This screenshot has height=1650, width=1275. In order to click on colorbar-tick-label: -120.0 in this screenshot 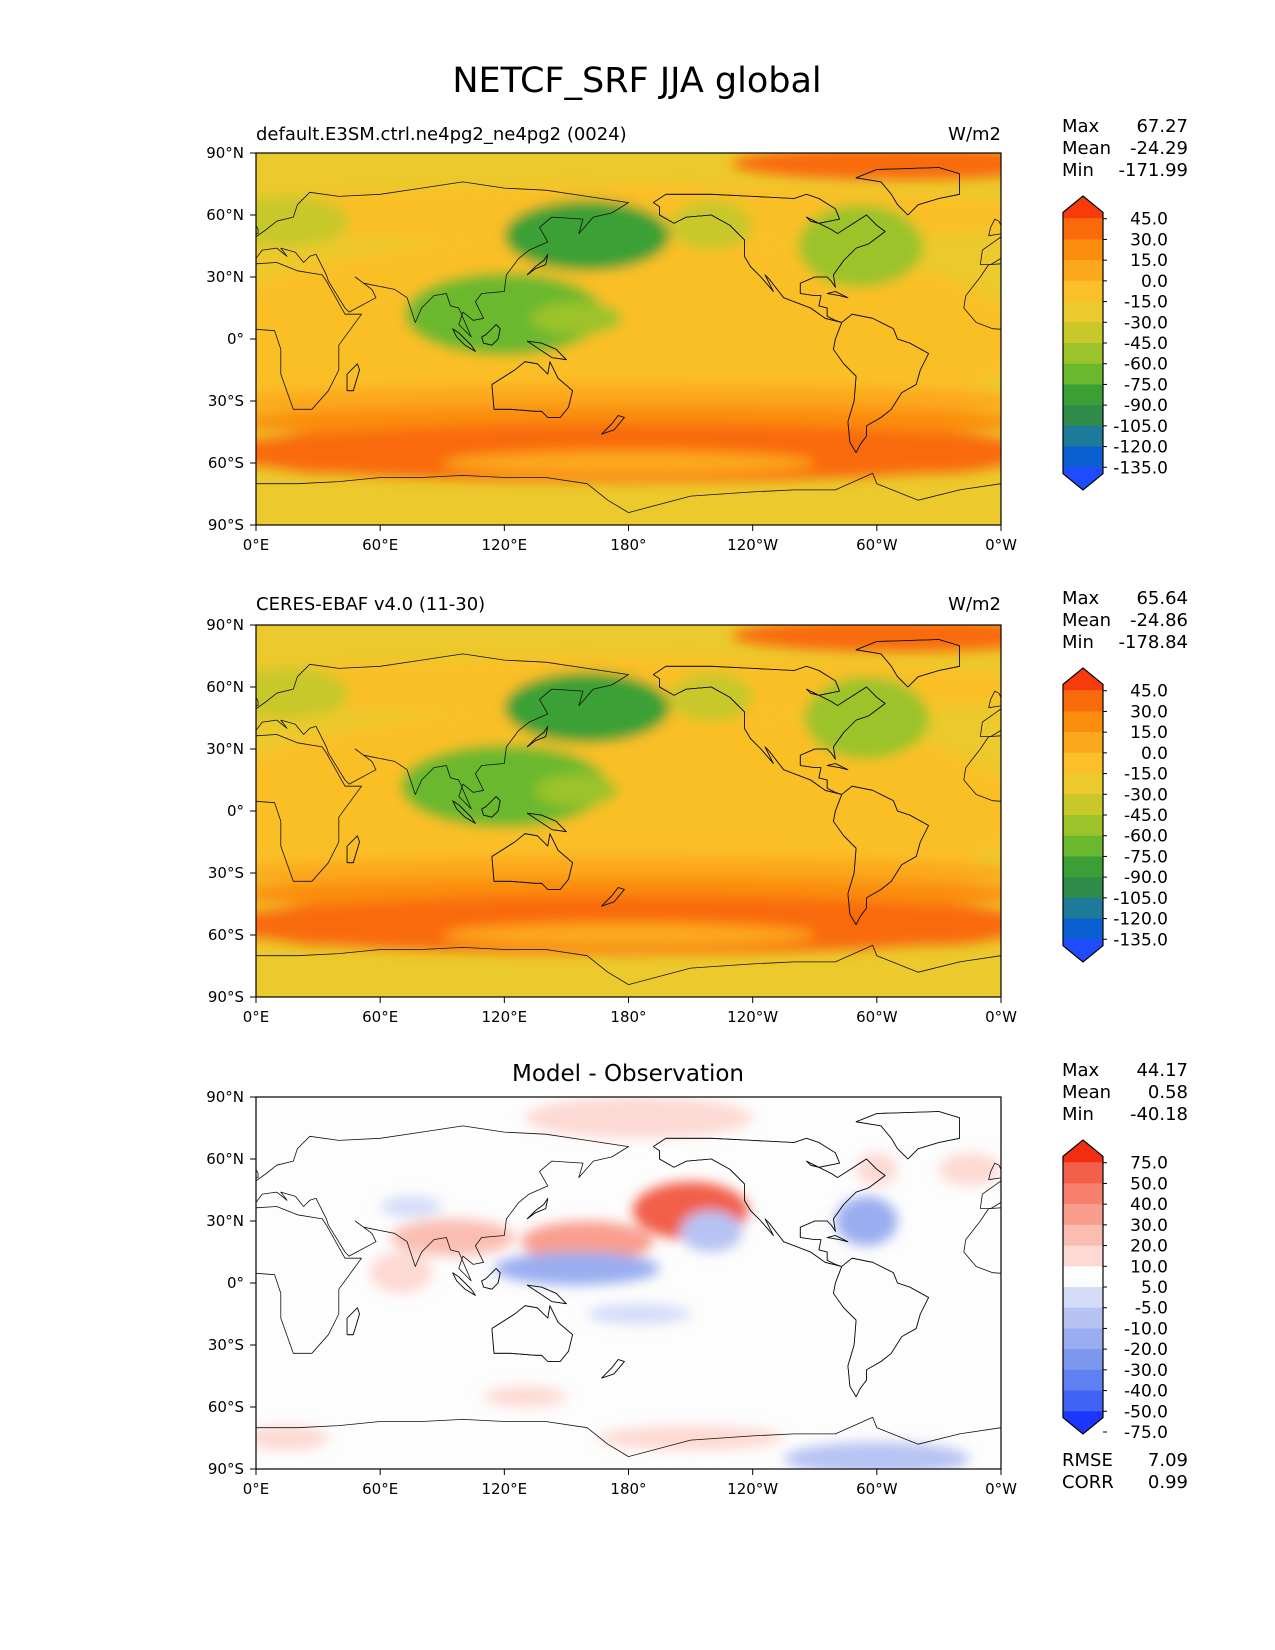, I will do `click(1140, 920)`.